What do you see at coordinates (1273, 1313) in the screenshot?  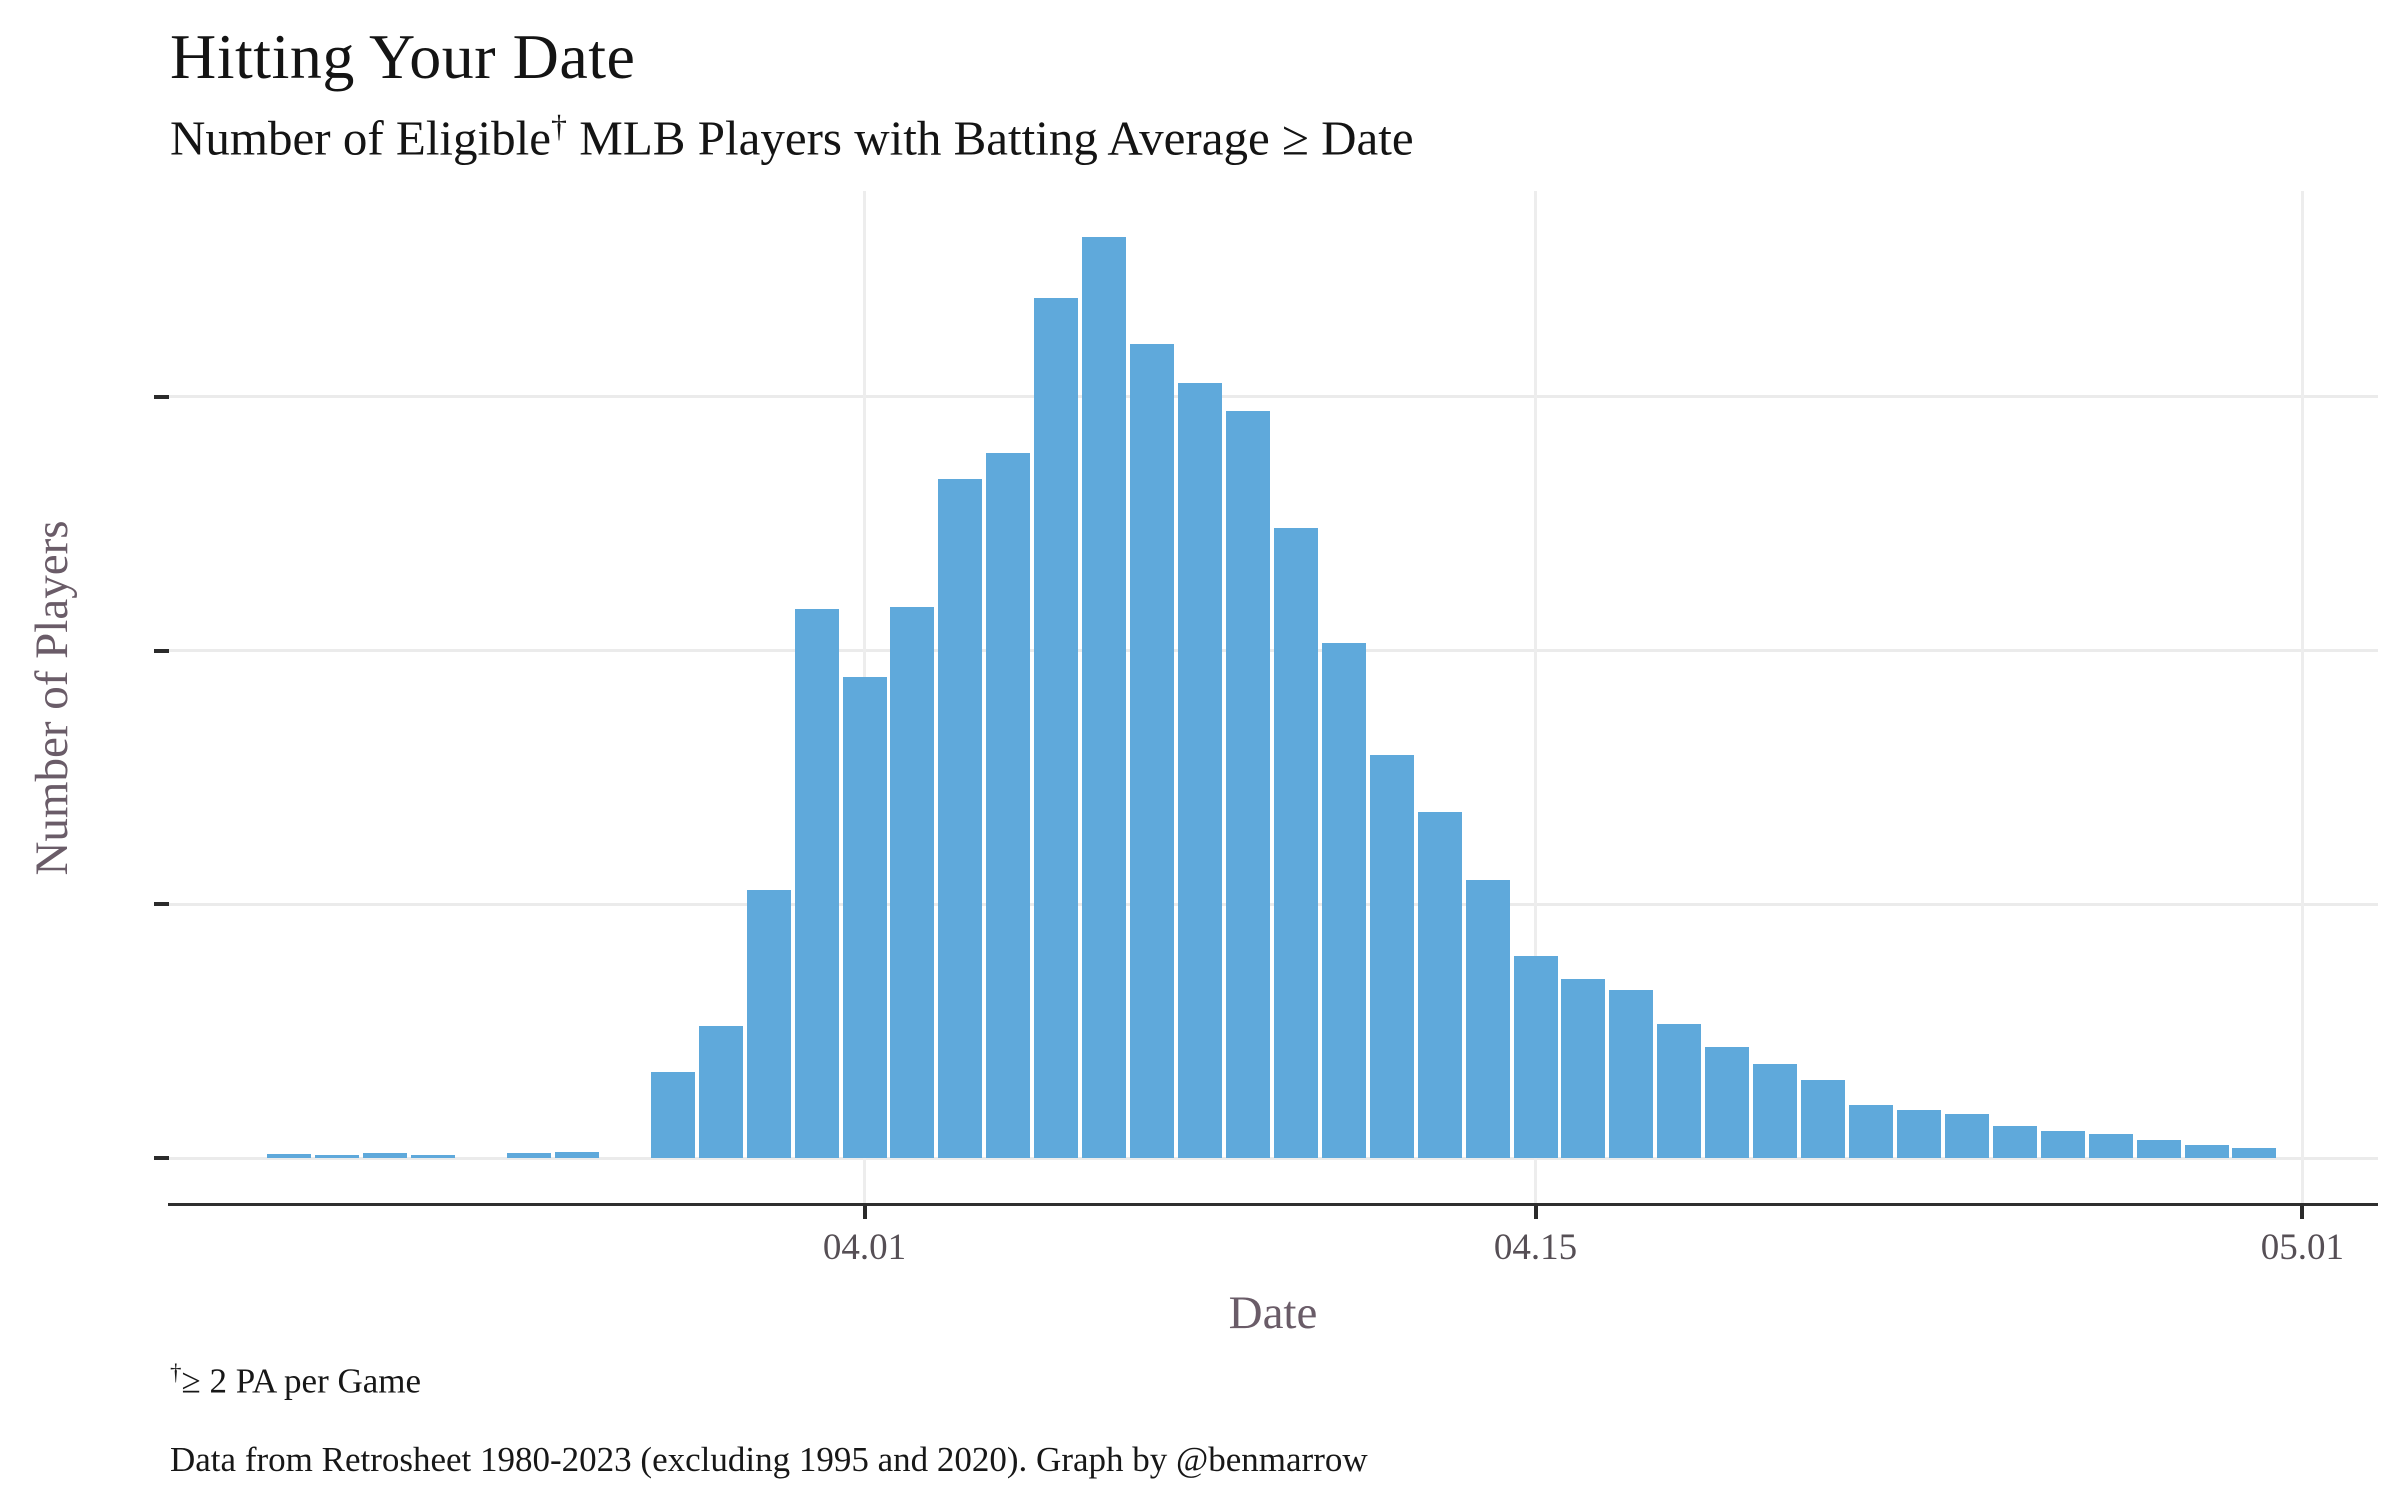 I see `x-axis-title: Date` at bounding box center [1273, 1313].